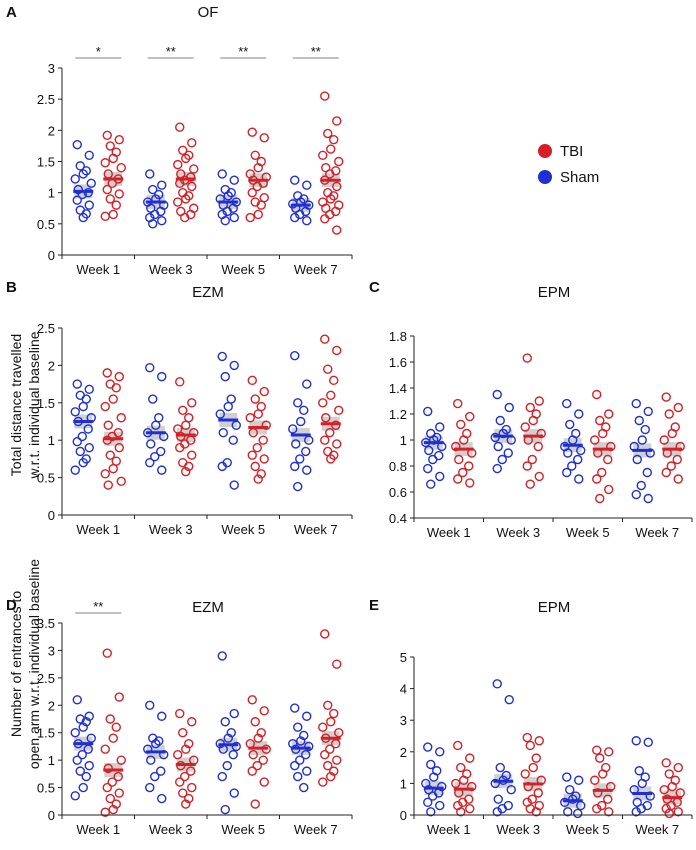  What do you see at coordinates (98, 829) in the screenshot?
I see `x-tick-label: Week 1` at bounding box center [98, 829].